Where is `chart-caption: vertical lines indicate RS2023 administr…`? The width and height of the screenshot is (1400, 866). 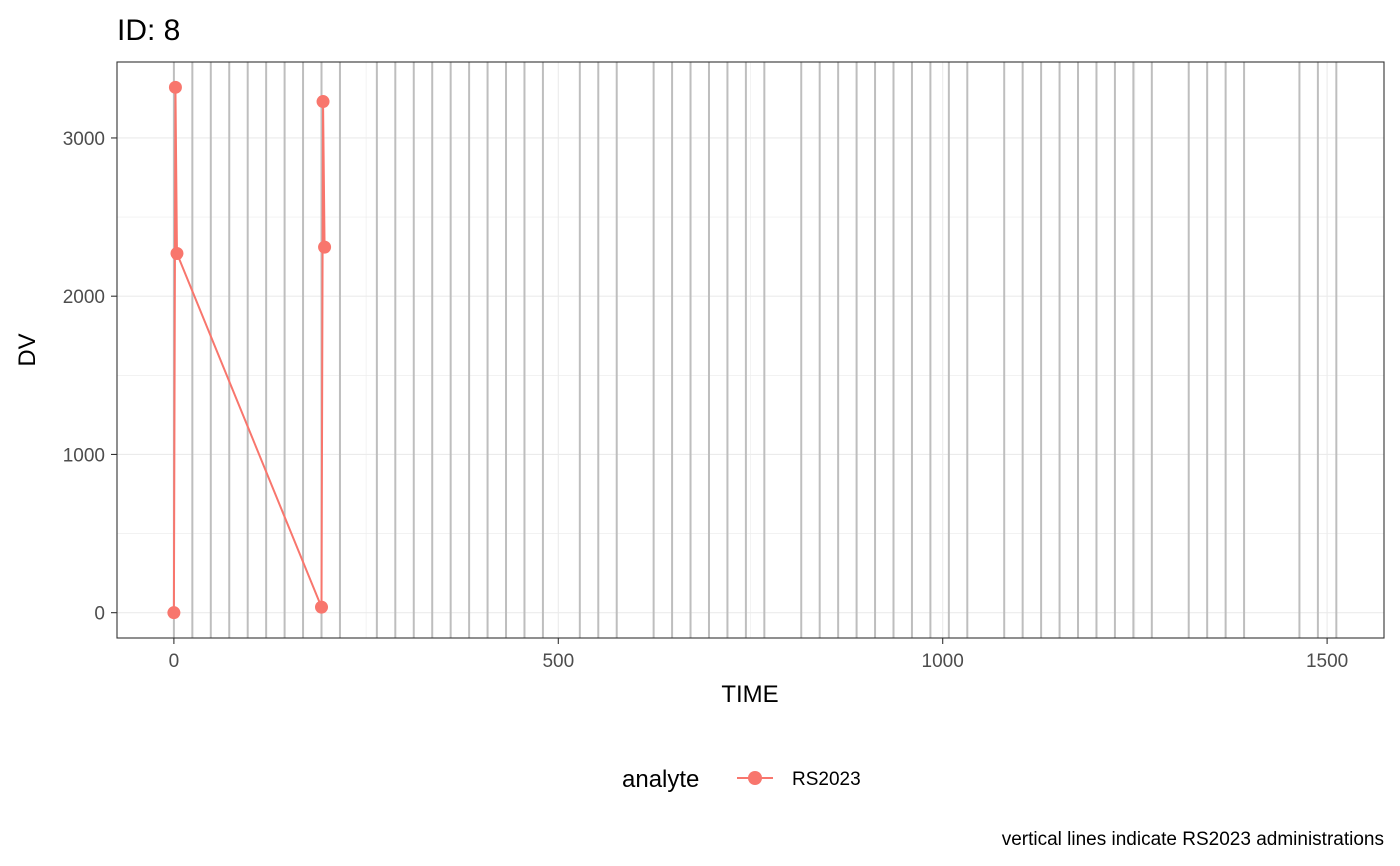 chart-caption: vertical lines indicate RS2023 administr… is located at coordinates (1193, 839).